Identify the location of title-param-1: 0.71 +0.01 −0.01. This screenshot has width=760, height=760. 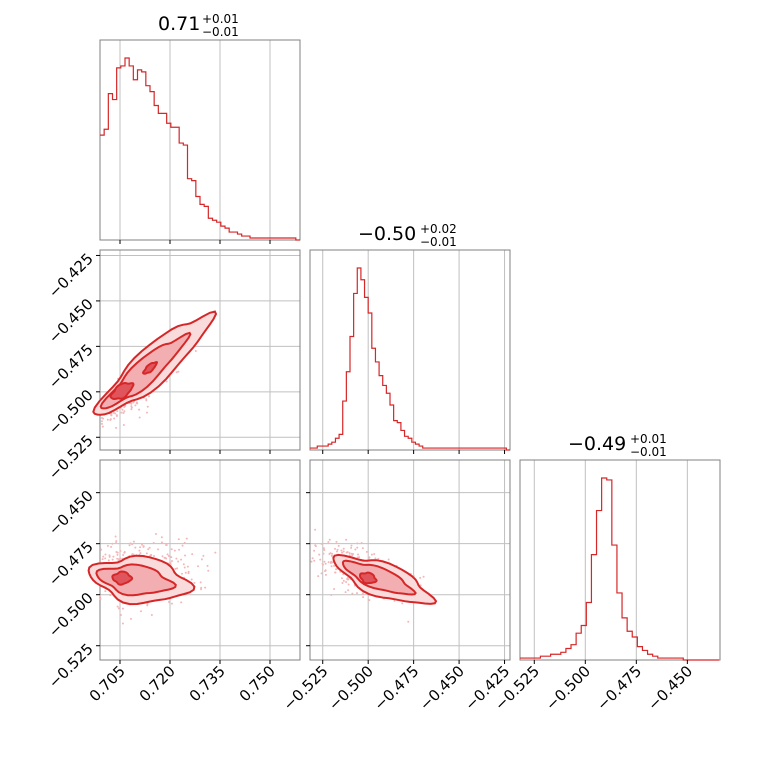
(198, 25).